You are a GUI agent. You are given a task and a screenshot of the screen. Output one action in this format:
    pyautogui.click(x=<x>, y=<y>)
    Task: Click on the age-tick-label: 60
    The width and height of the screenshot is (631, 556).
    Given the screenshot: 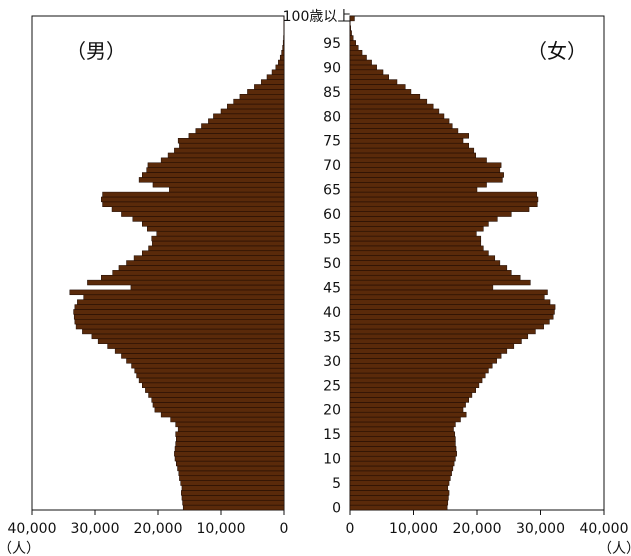 What is the action you would take?
    pyautogui.click(x=332, y=215)
    